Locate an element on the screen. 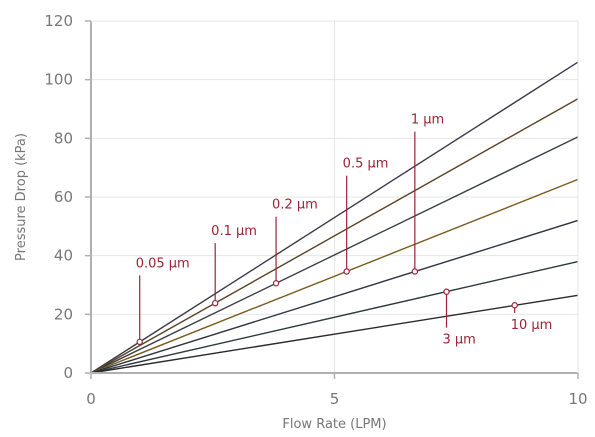 Image resolution: width=595 pixels, height=437 pixels. annotation-label-4: 1 µm is located at coordinates (427, 120).